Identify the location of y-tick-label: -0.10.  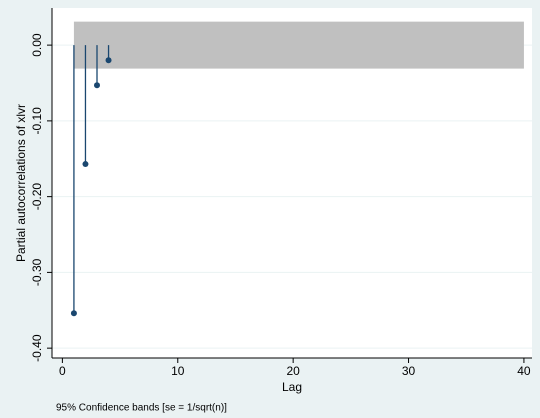
(37, 121).